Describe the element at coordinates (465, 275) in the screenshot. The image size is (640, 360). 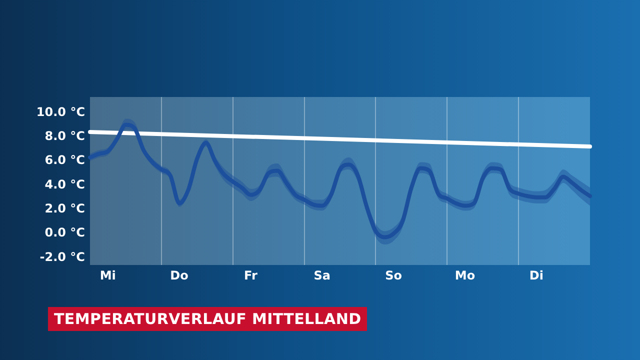
I see `x-tick-label: Mo` at that location.